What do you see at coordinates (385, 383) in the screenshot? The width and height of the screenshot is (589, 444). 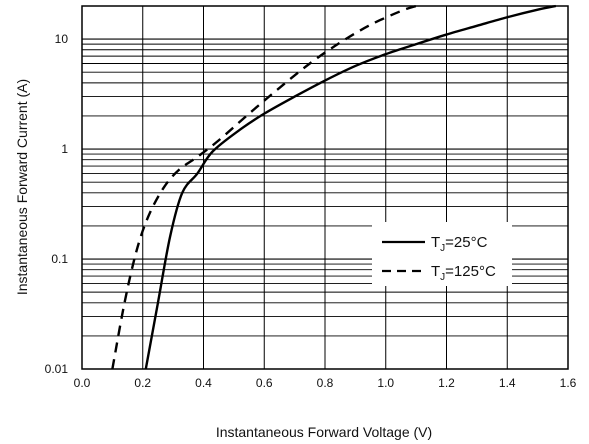 I see `x-tick-label: 1.0` at bounding box center [385, 383].